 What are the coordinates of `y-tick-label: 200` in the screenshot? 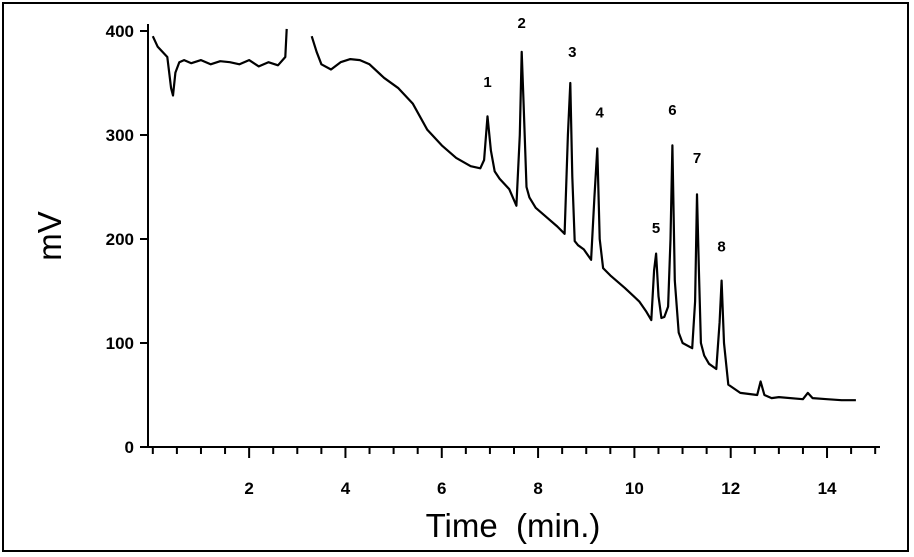 It's located at (120, 239).